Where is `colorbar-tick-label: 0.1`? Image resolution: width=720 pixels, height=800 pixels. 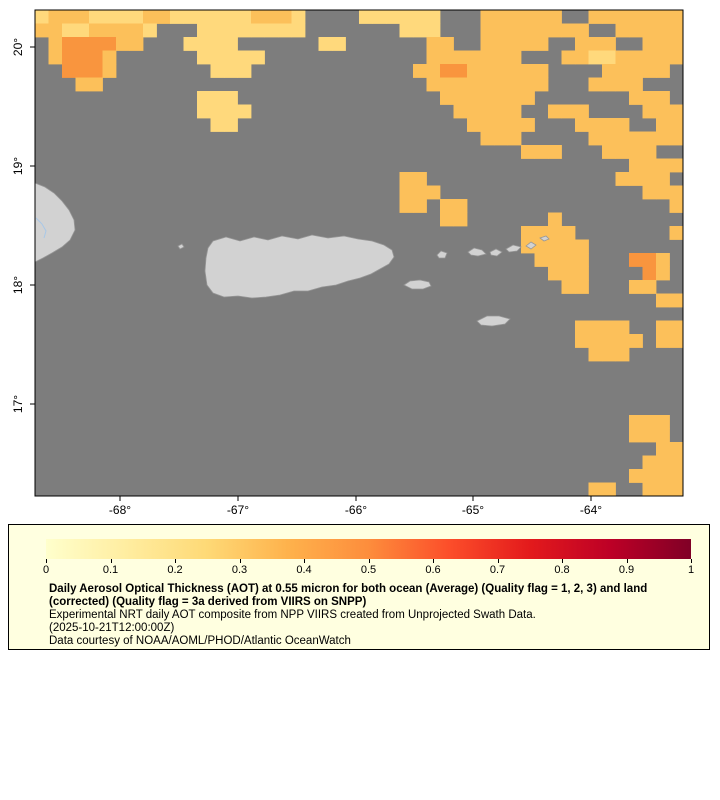 colorbar-tick-label: 0.1 is located at coordinates (110, 570).